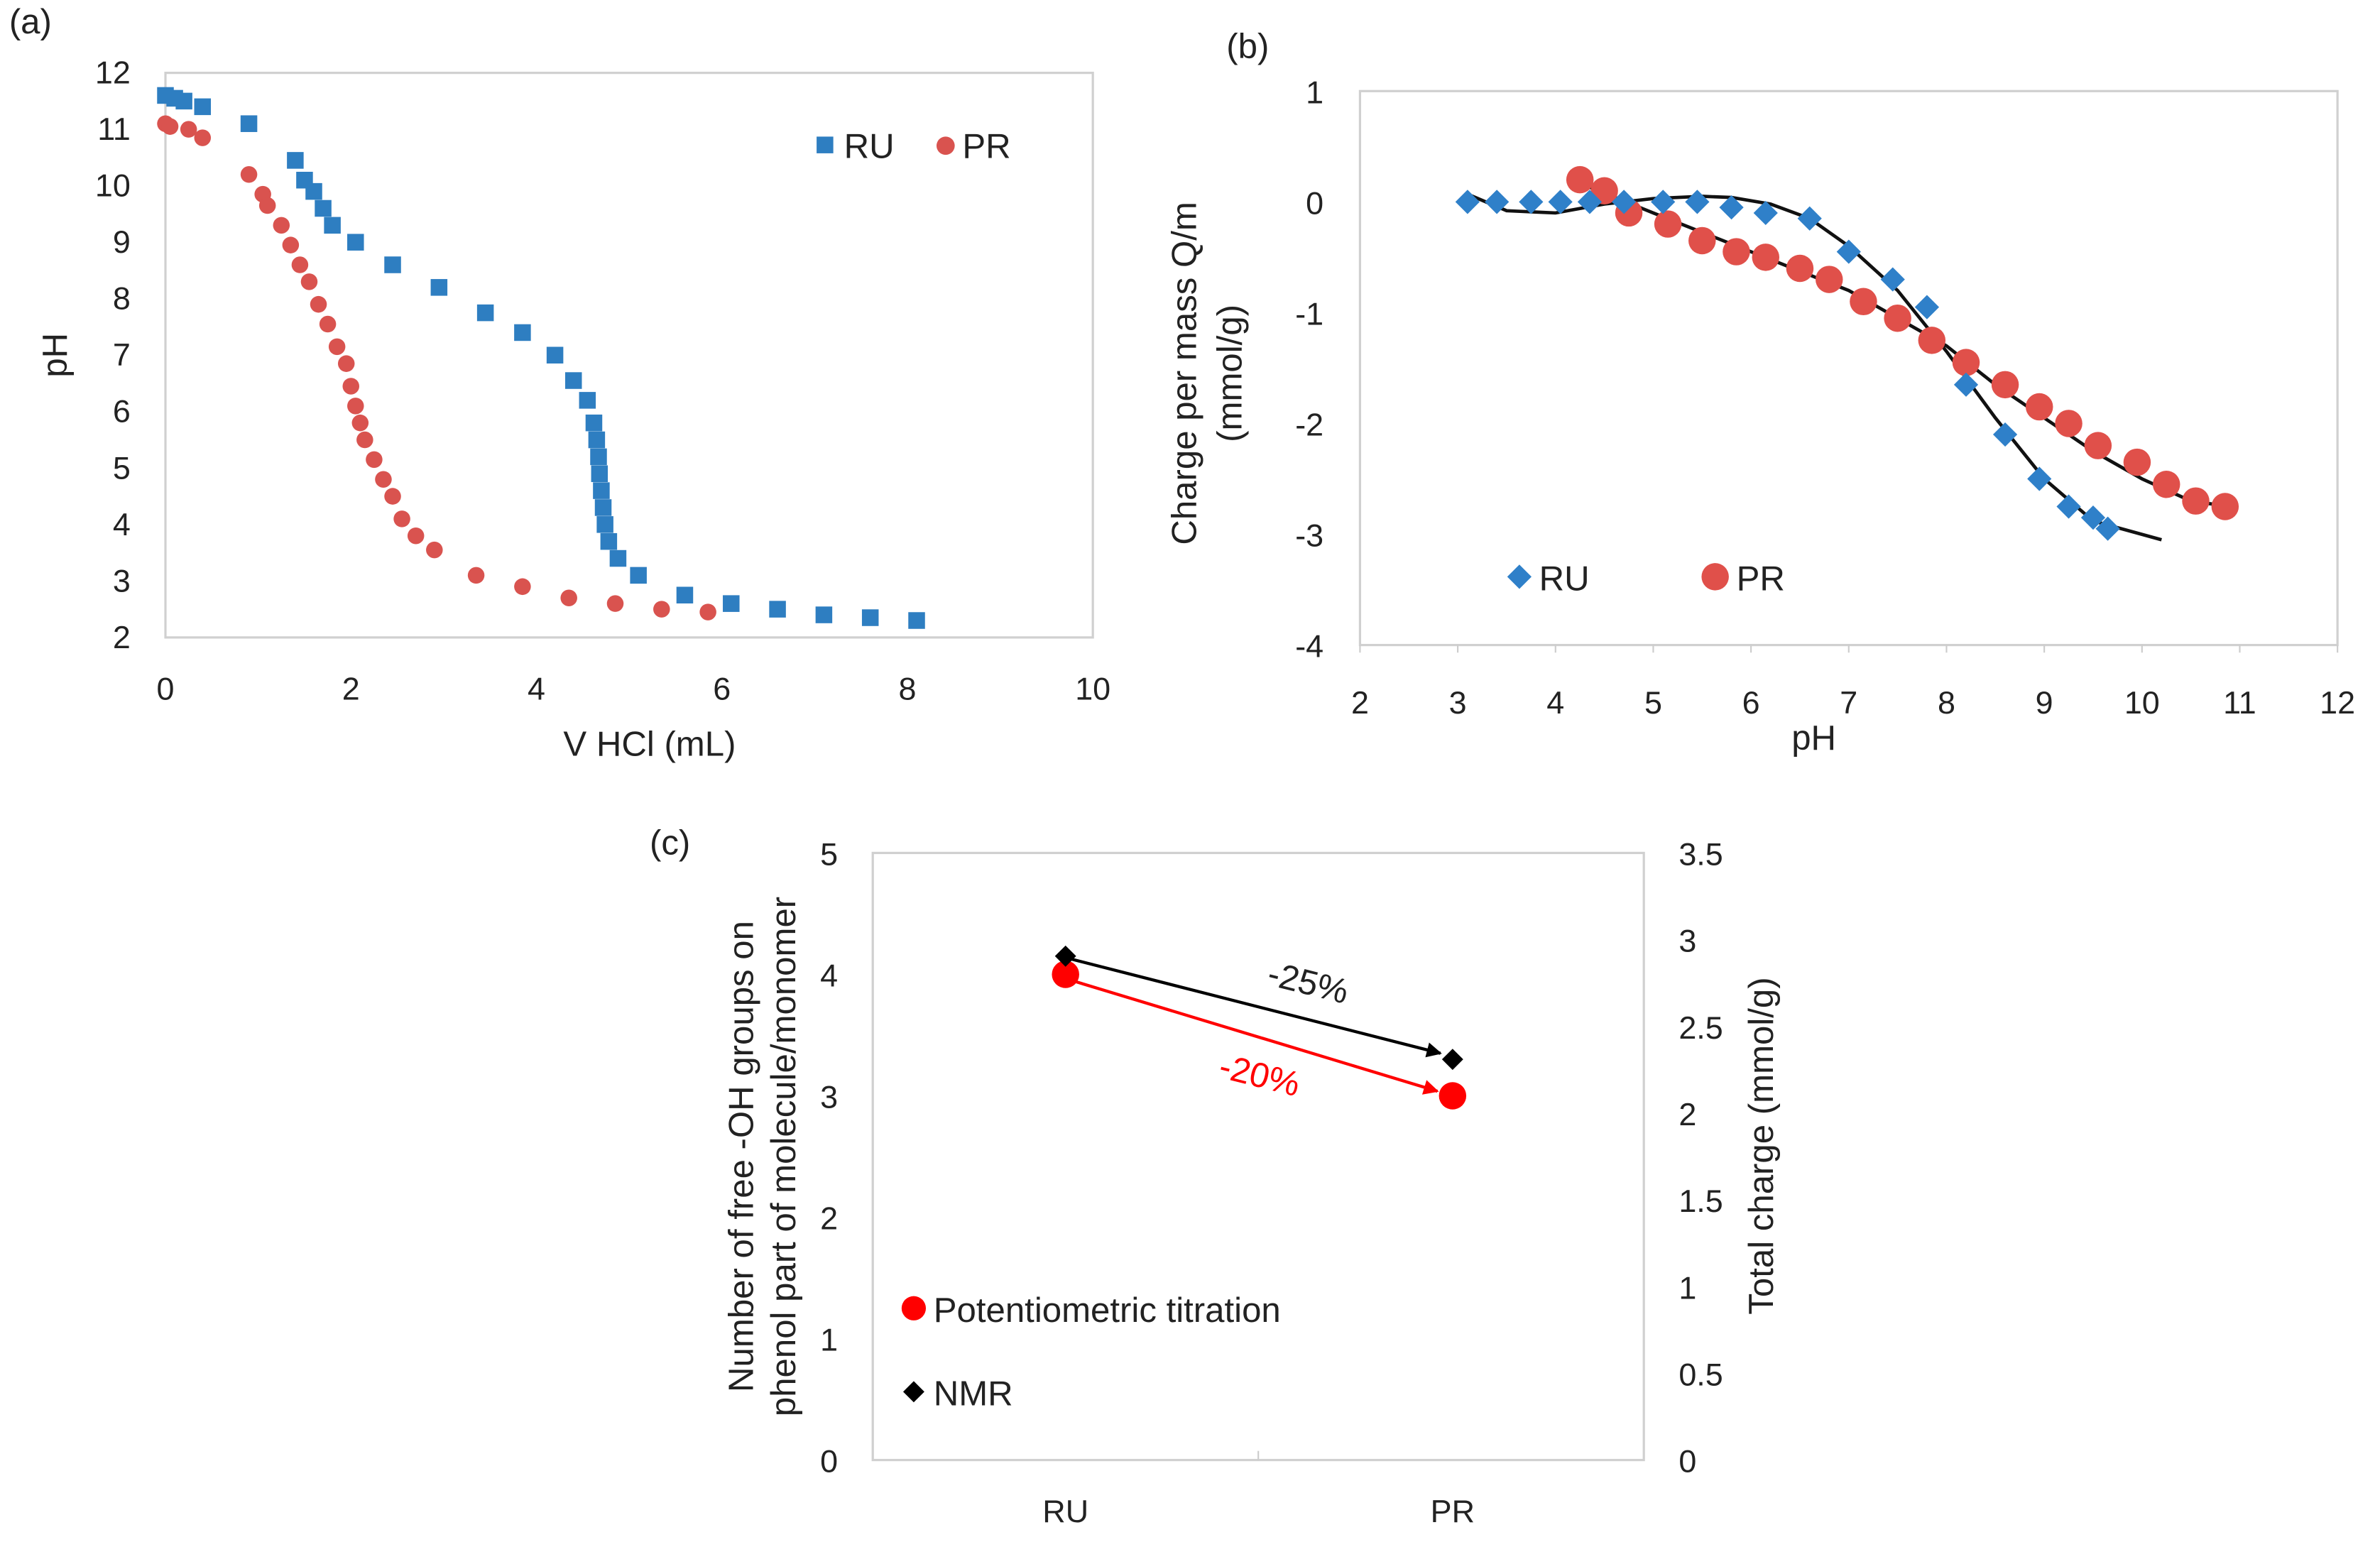  What do you see at coordinates (1687, 1287) in the screenshot?
I see `y2-tick-label: 1` at bounding box center [1687, 1287].